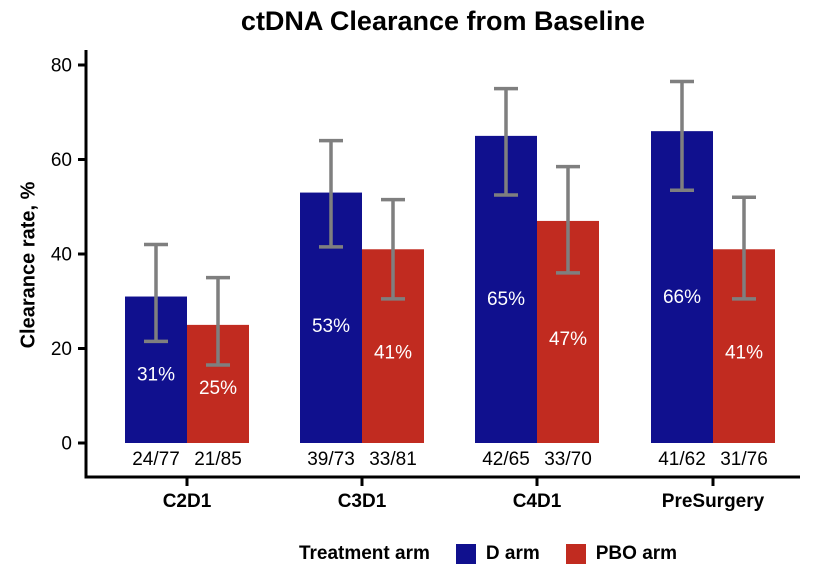 Image resolution: width=831 pixels, height=583 pixels. I want to click on y-tick-label: 80, so click(61, 66).